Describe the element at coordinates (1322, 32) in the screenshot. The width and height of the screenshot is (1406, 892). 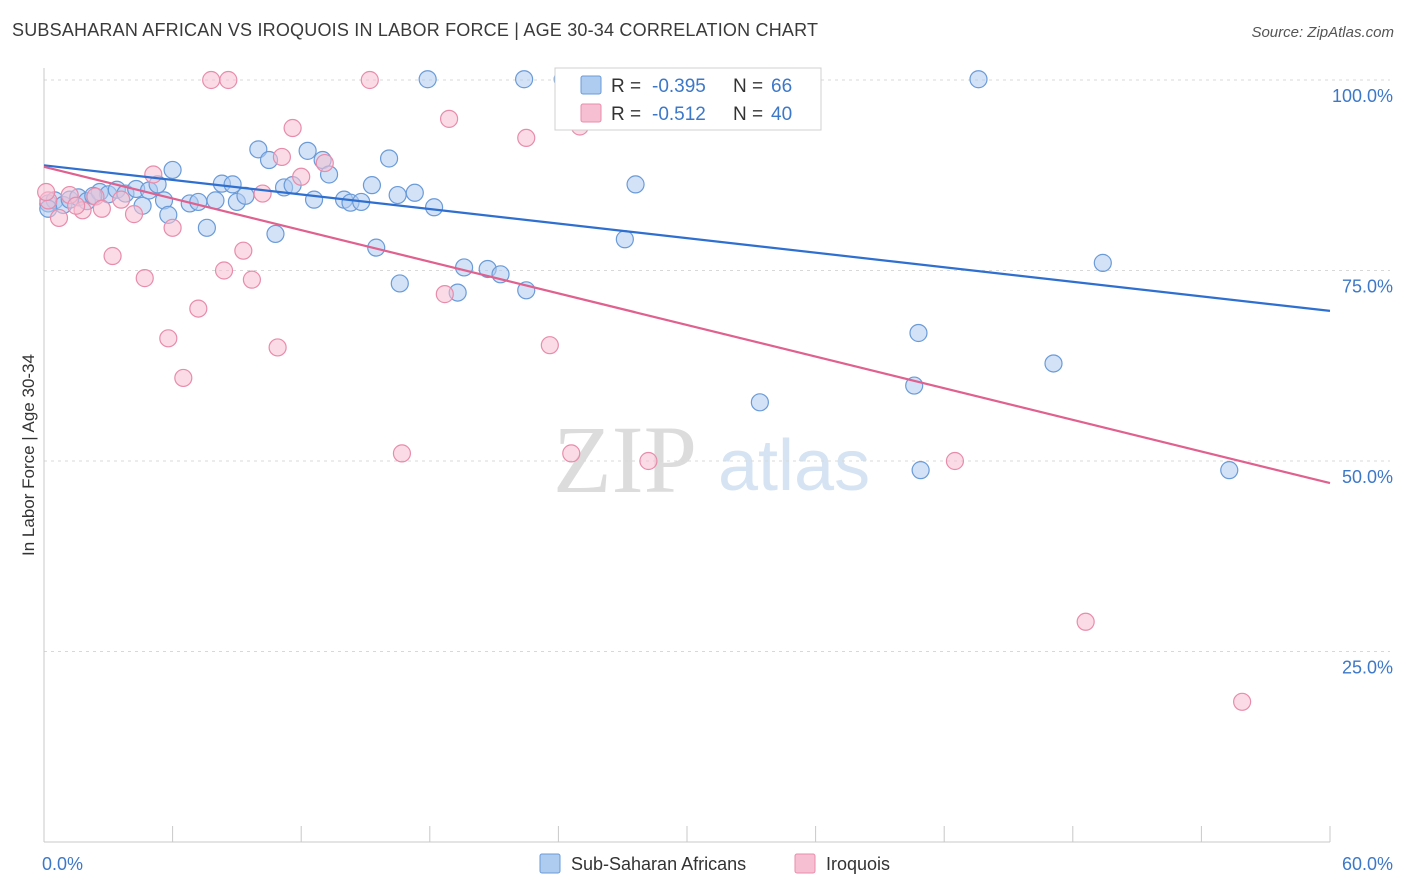
I see `source-label: Source: ZipAtlas.com` at that location.